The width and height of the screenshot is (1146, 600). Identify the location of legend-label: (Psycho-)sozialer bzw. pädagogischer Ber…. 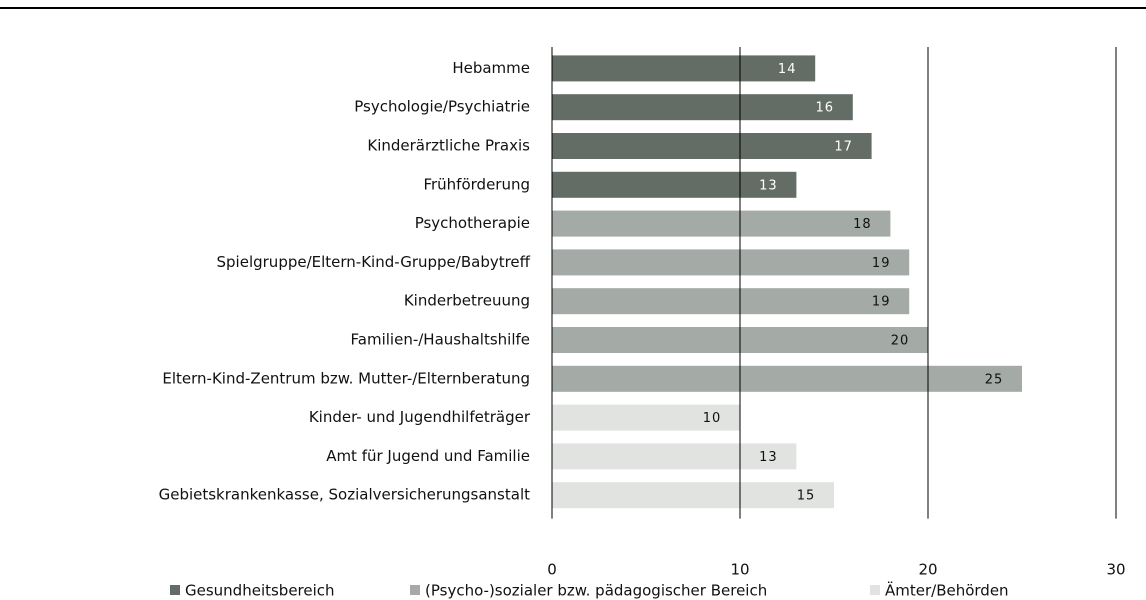
(596, 591).